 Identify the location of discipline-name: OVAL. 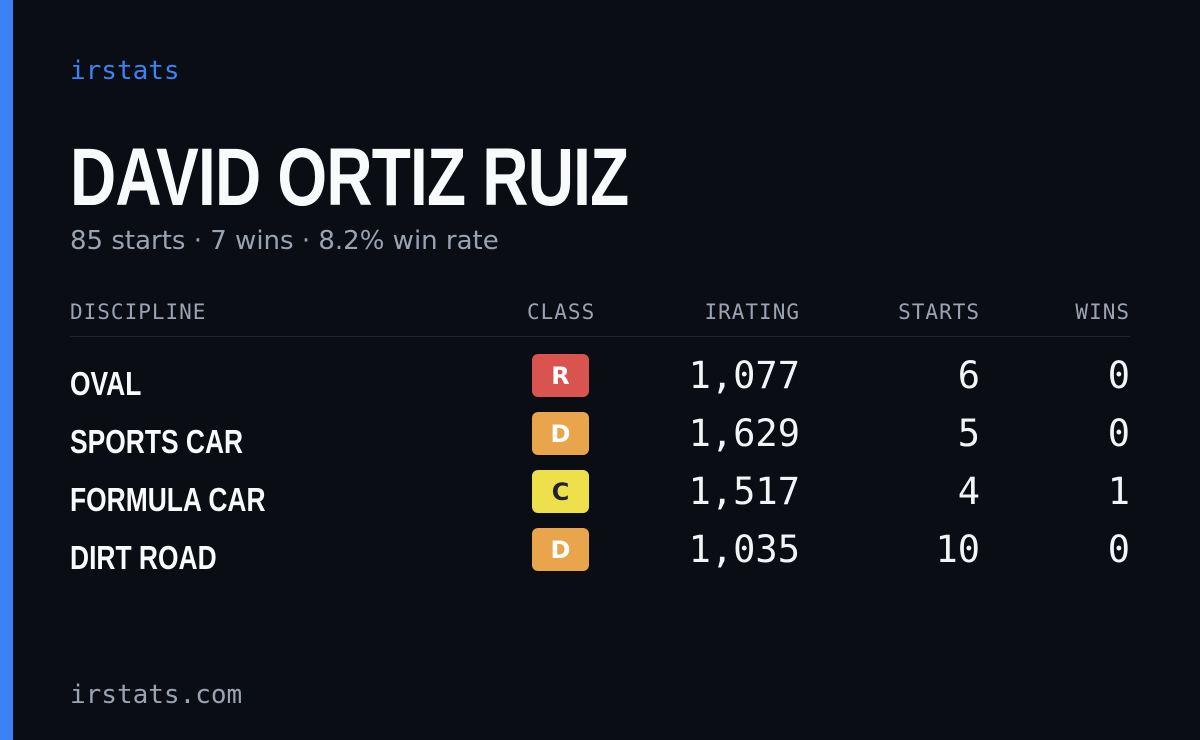
(106, 383).